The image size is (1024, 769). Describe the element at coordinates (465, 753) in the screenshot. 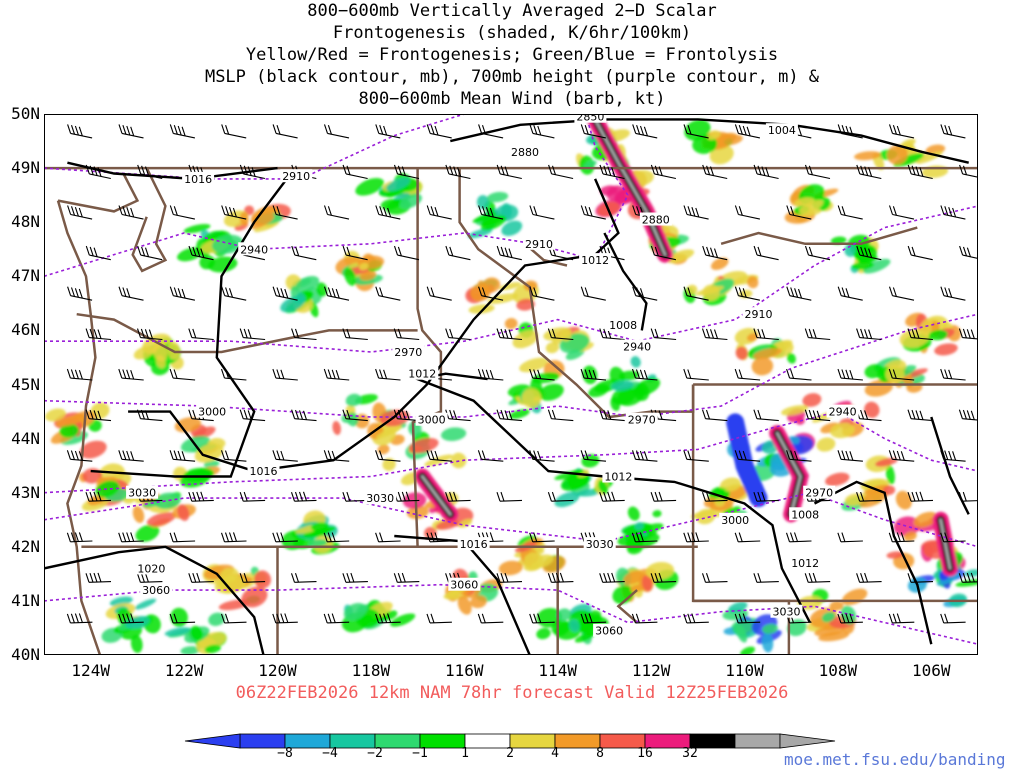

I see `colorbar-label: 1` at that location.